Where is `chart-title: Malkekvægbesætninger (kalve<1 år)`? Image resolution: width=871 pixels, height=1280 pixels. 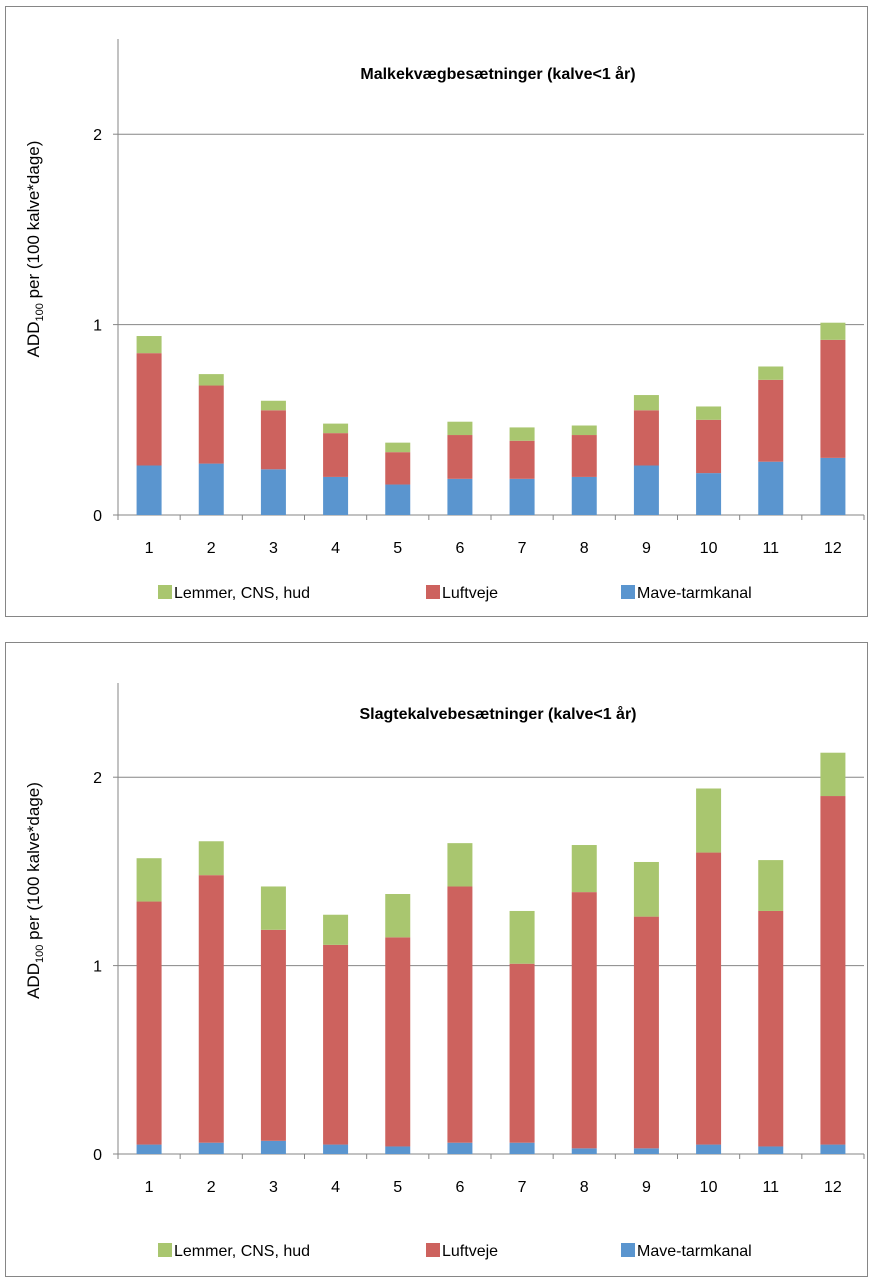 chart-title: Malkekvægbesætninger (kalve<1 år) is located at coordinates (497, 74).